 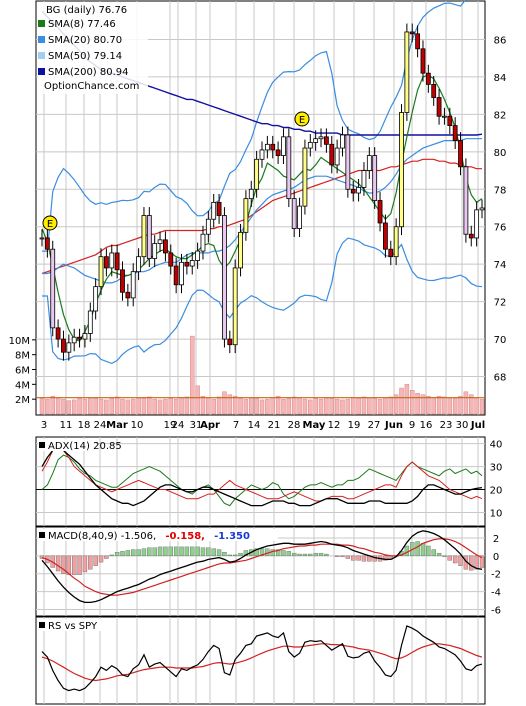 I want to click on price-tick-label: 70, so click(x=500, y=340).